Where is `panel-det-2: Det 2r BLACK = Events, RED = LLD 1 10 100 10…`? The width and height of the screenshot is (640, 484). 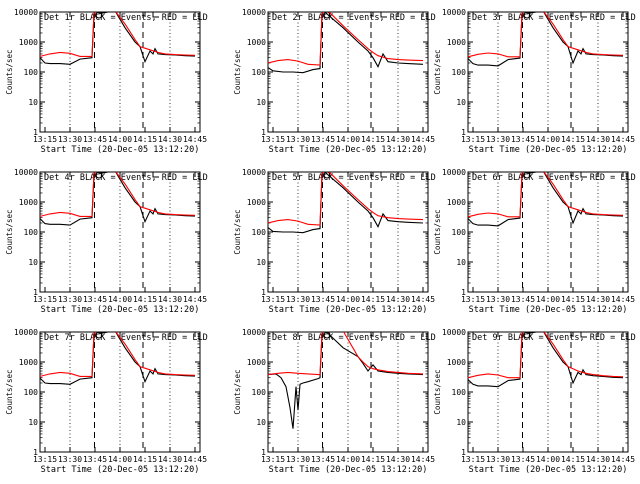
panel-det-2: Det 2r BLACK = Events, RED = LLD 1 10 100 10… is located at coordinates (334, 81).